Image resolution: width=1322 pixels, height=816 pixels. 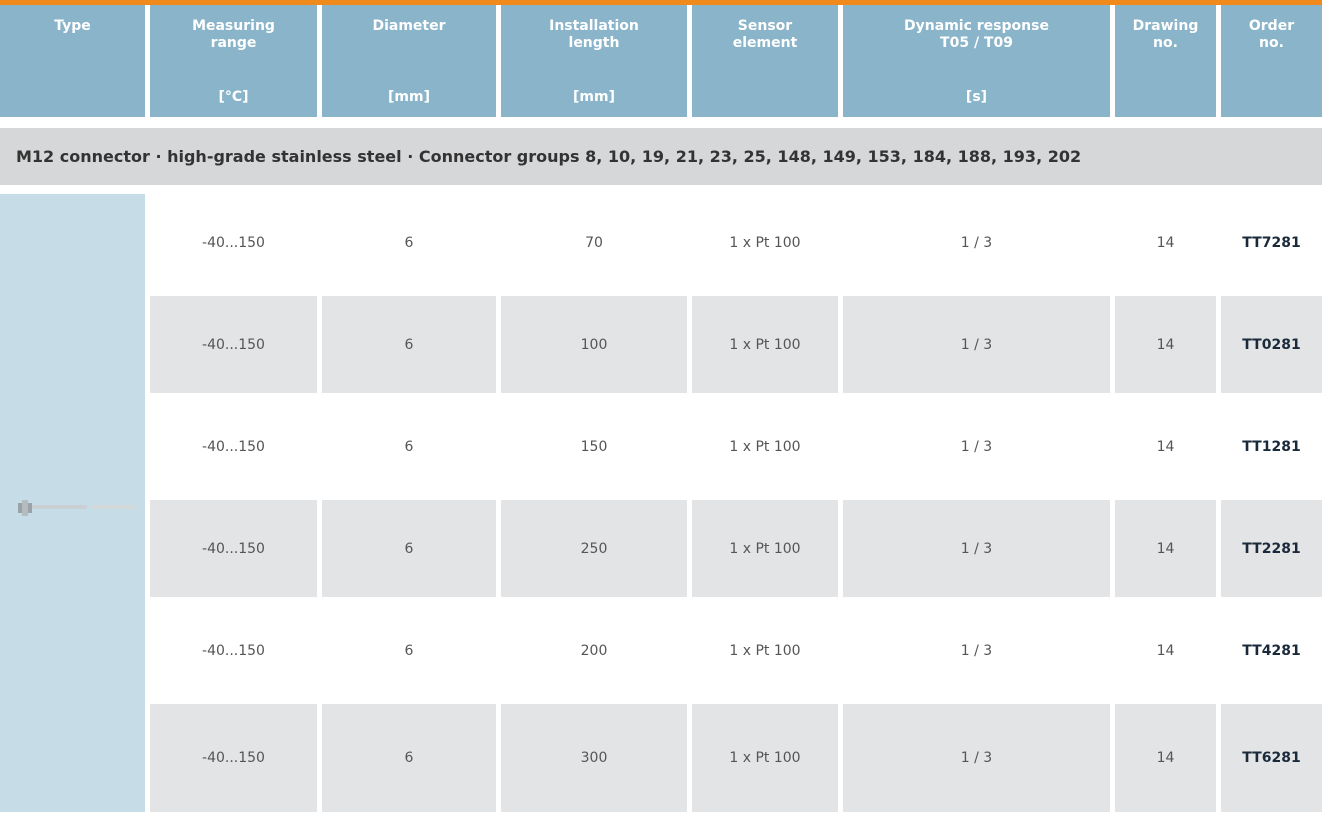 I want to click on header-unit: [s], so click(x=976, y=97).